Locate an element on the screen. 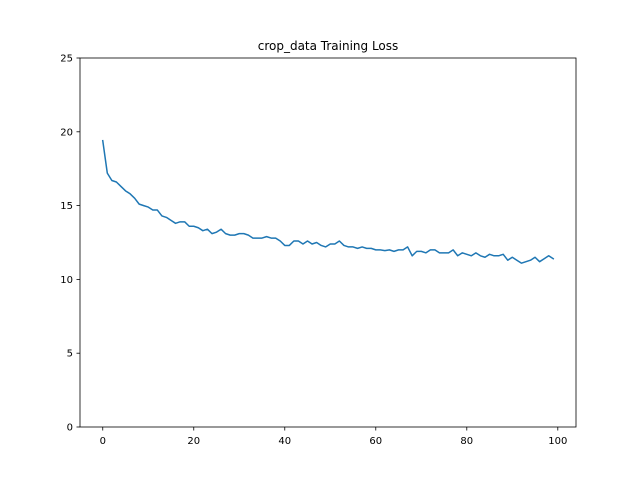 Image resolution: width=640 pixels, height=480 pixels. y-tick-label: 20 is located at coordinates (66, 132).